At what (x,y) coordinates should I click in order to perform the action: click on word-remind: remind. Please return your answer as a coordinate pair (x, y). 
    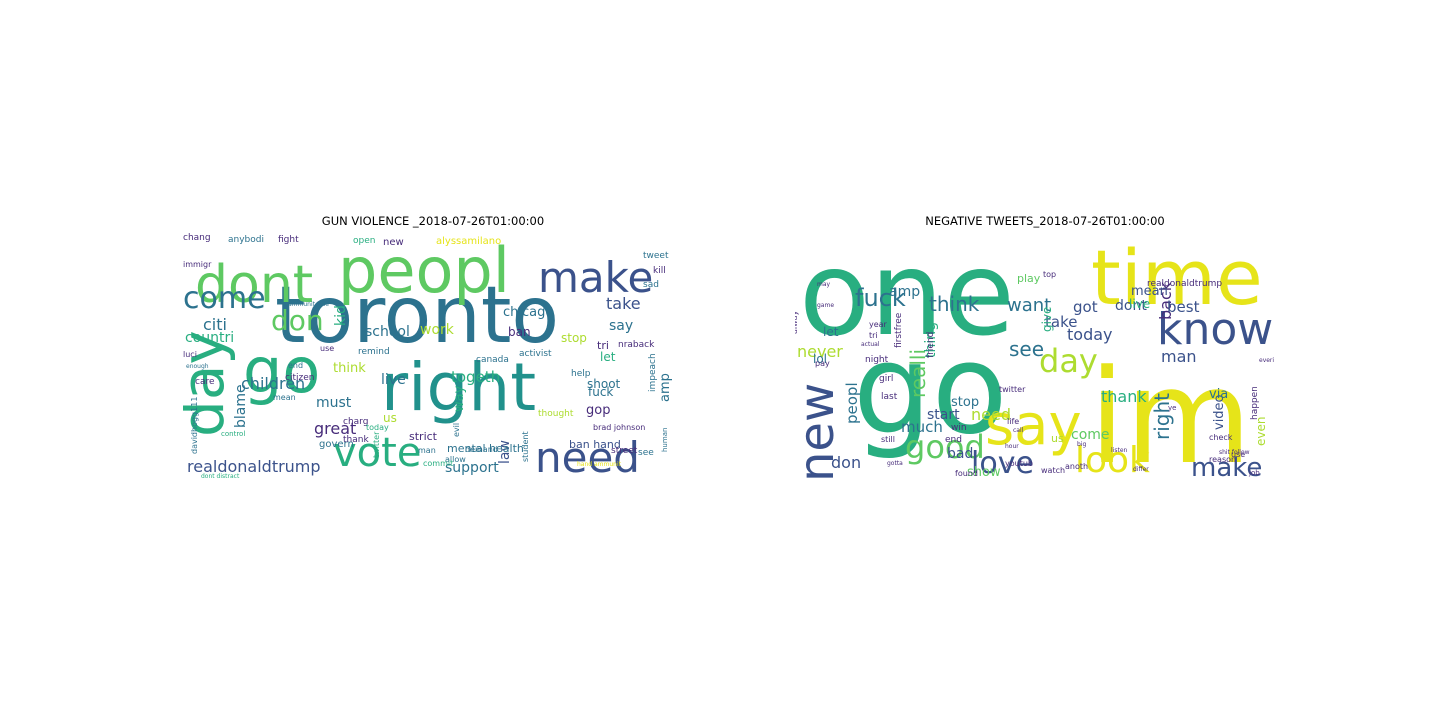
    Looking at the image, I should click on (374, 352).